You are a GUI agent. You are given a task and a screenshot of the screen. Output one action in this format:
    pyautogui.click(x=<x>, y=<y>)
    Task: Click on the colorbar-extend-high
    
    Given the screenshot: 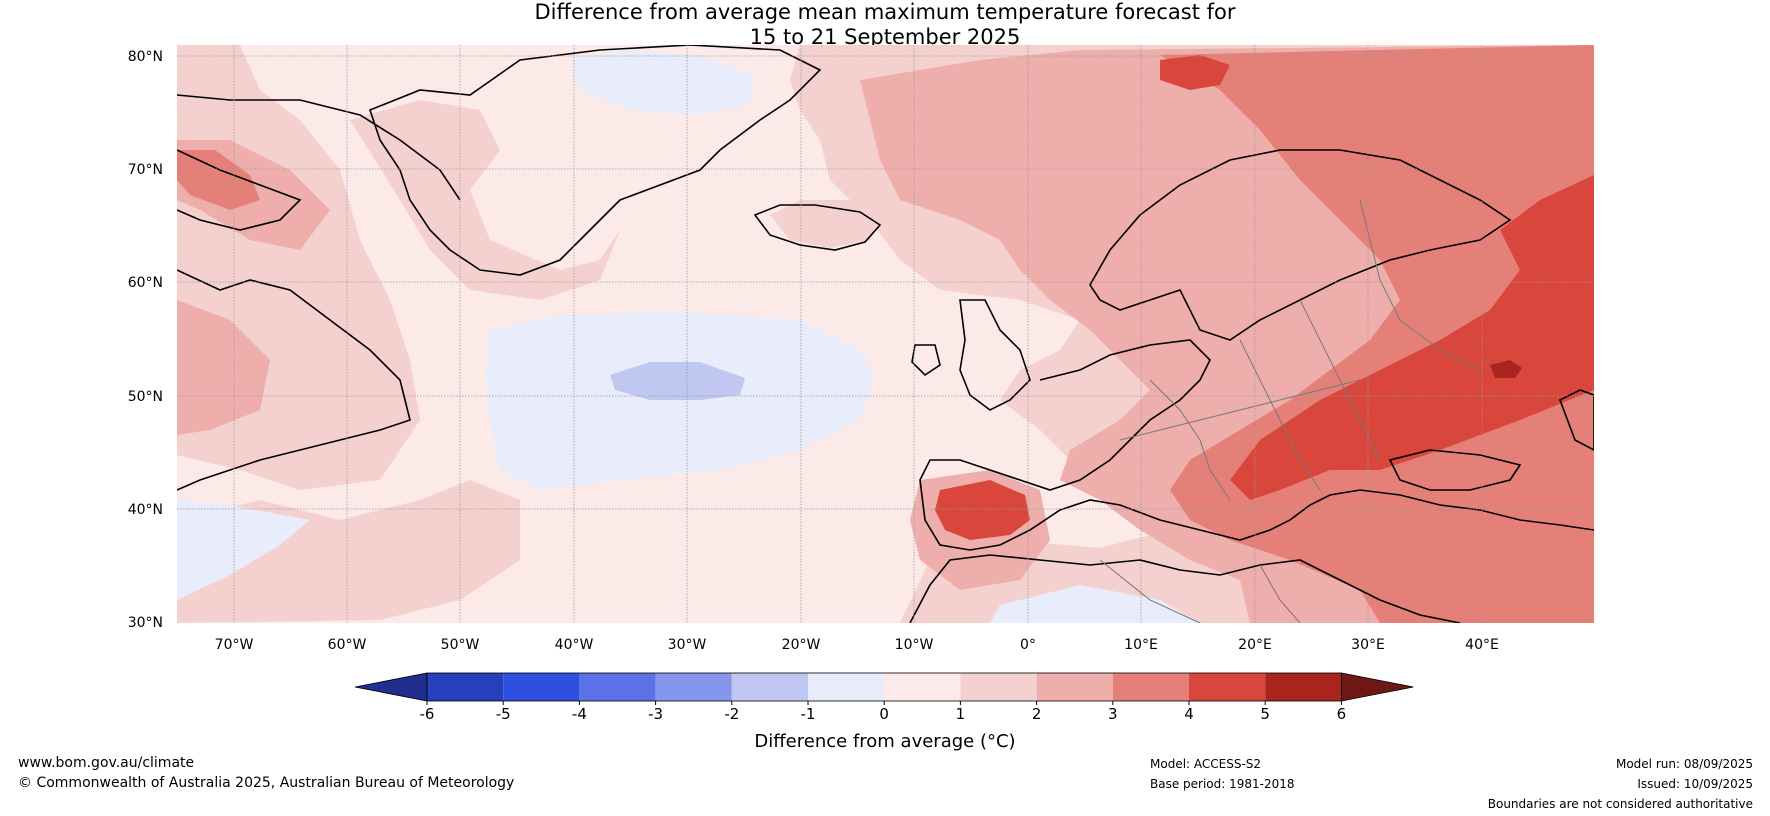 What is the action you would take?
    pyautogui.click(x=1377, y=687)
    